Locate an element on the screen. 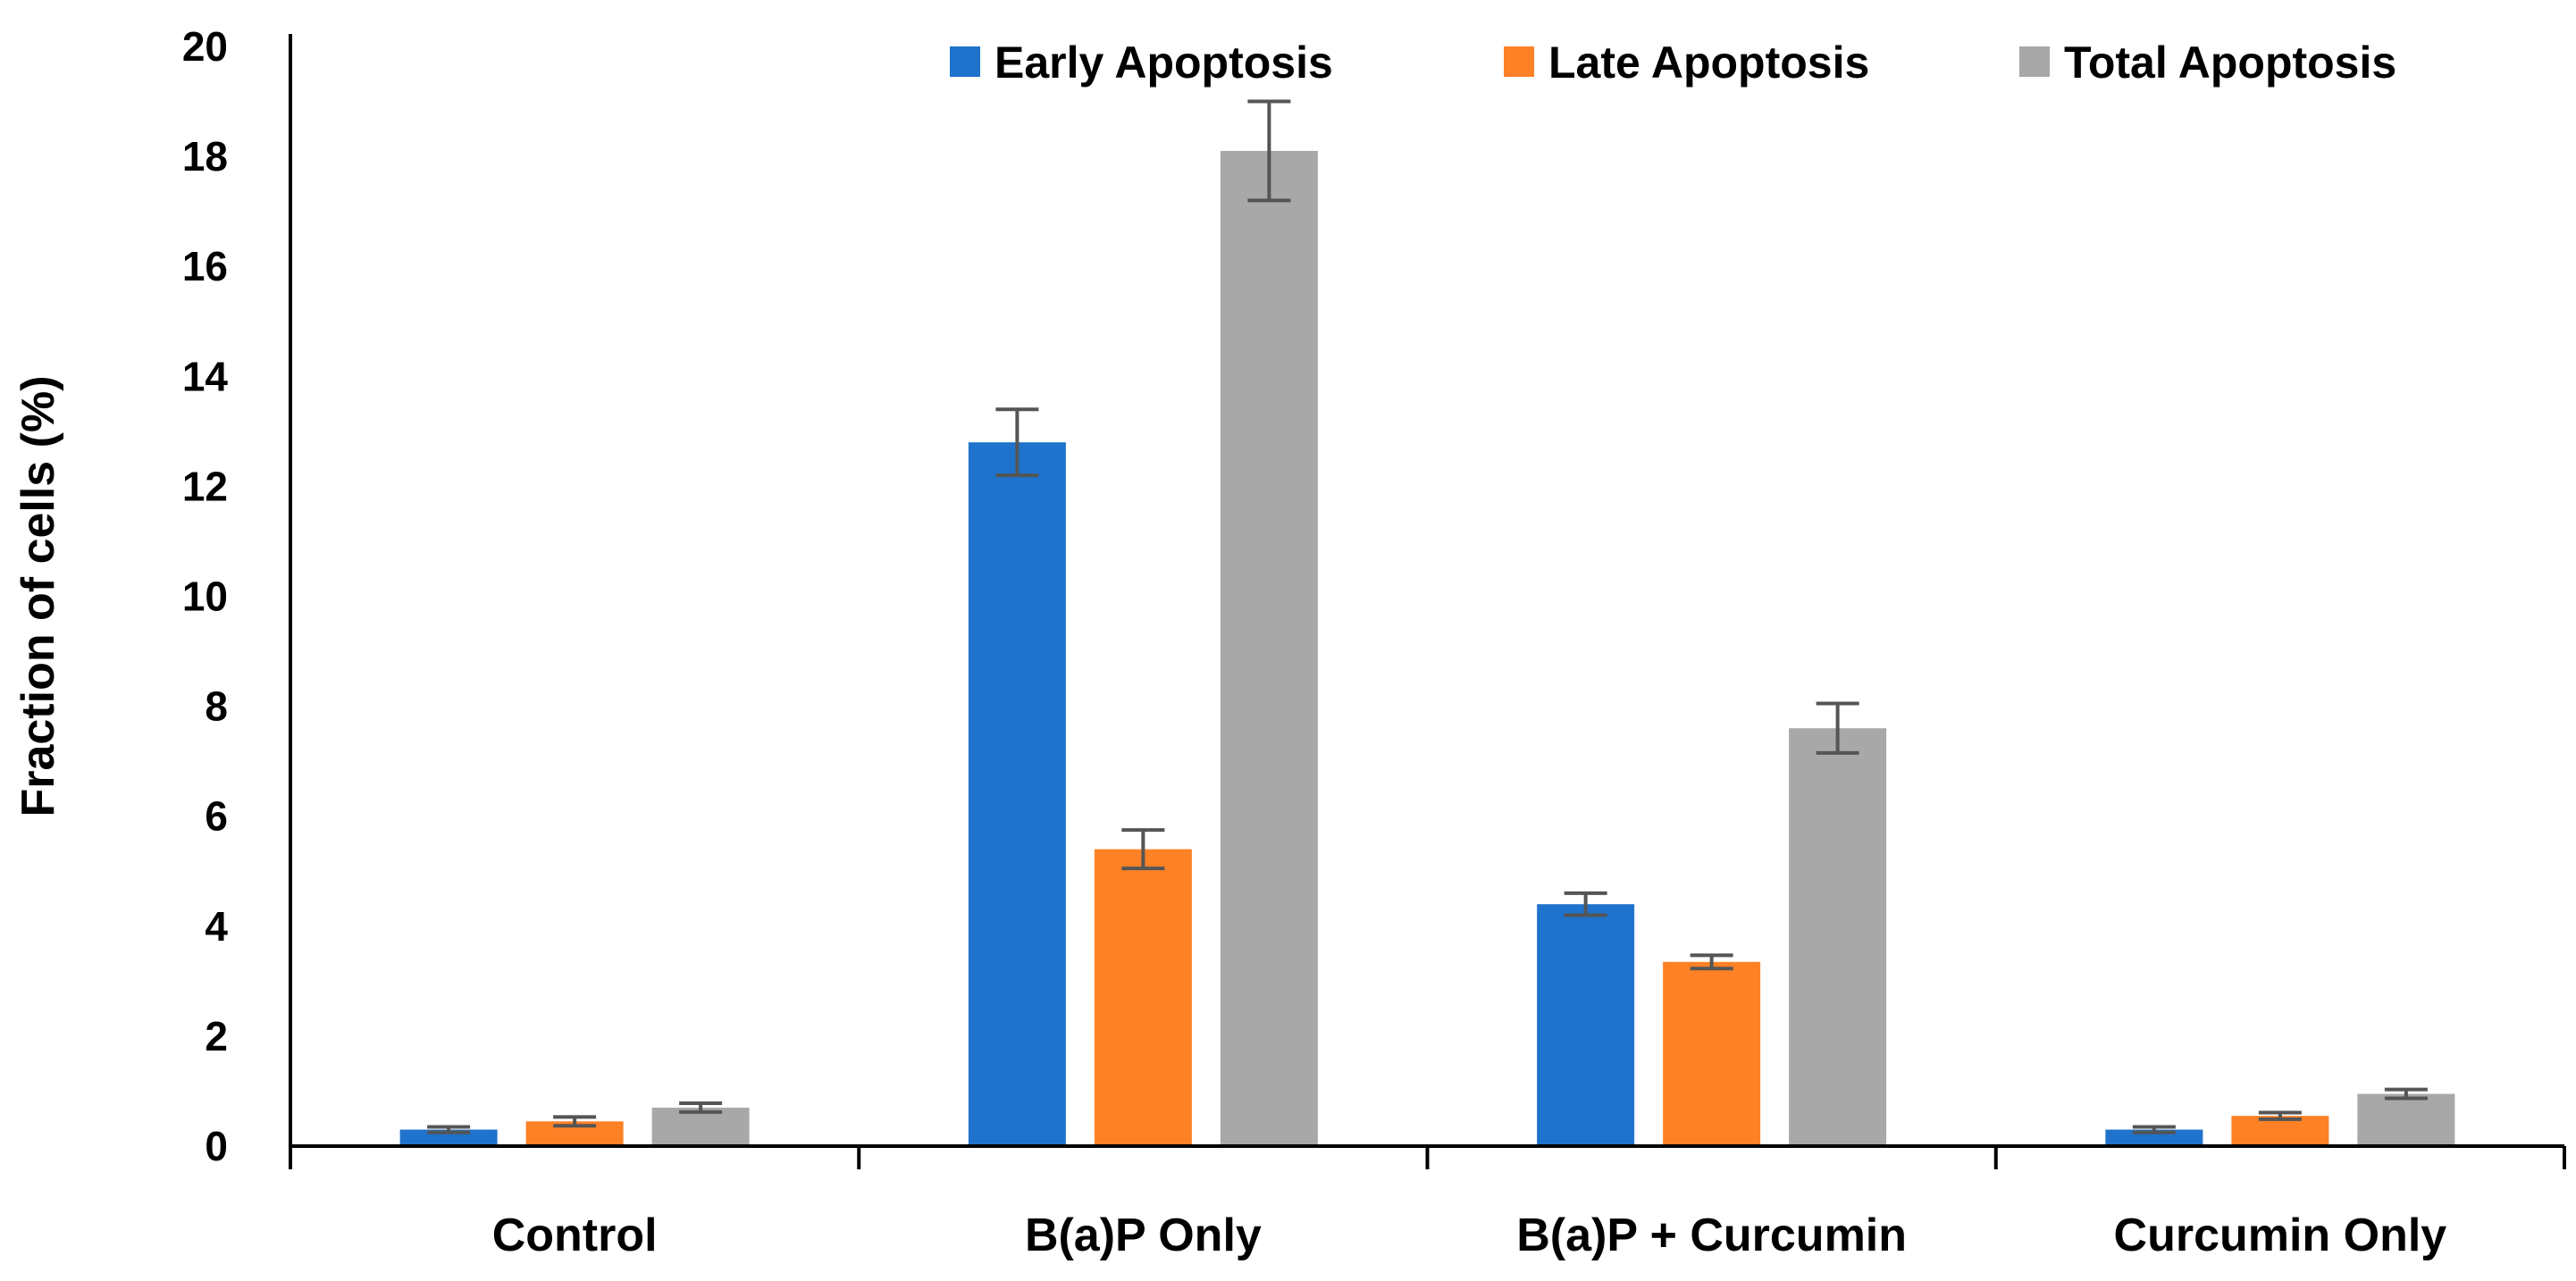 This screenshot has width=2576, height=1281. error-bar-early-apoptosis-b-a-p-only is located at coordinates (1017, 442).